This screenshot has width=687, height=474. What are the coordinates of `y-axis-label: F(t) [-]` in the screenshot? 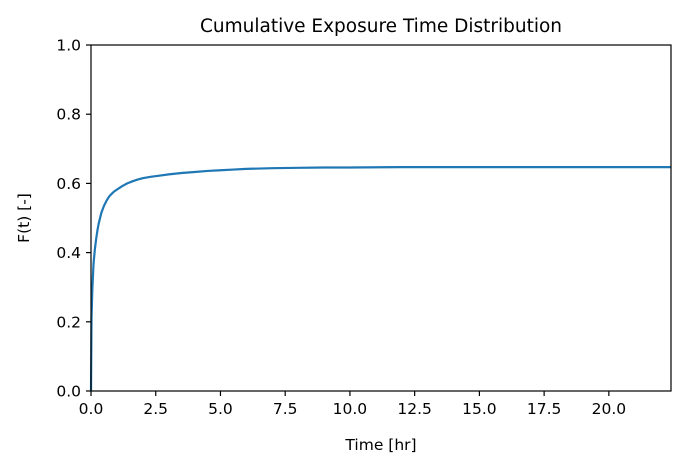 It's located at (24, 218).